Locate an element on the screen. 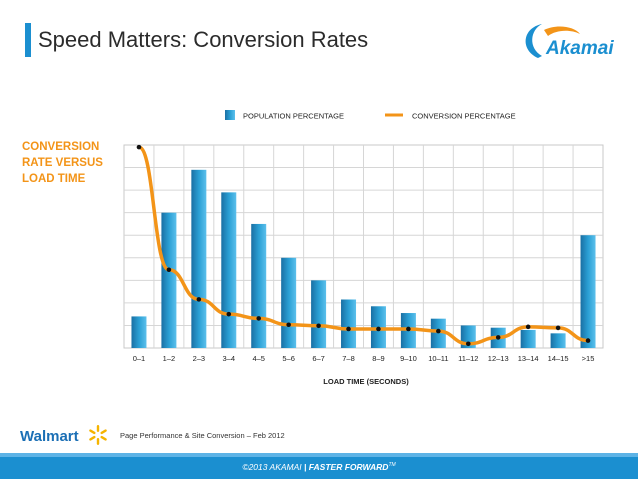 This screenshot has width=638, height=479. legend-label-population: POPULATION PERCENTAGE is located at coordinates (293, 116).